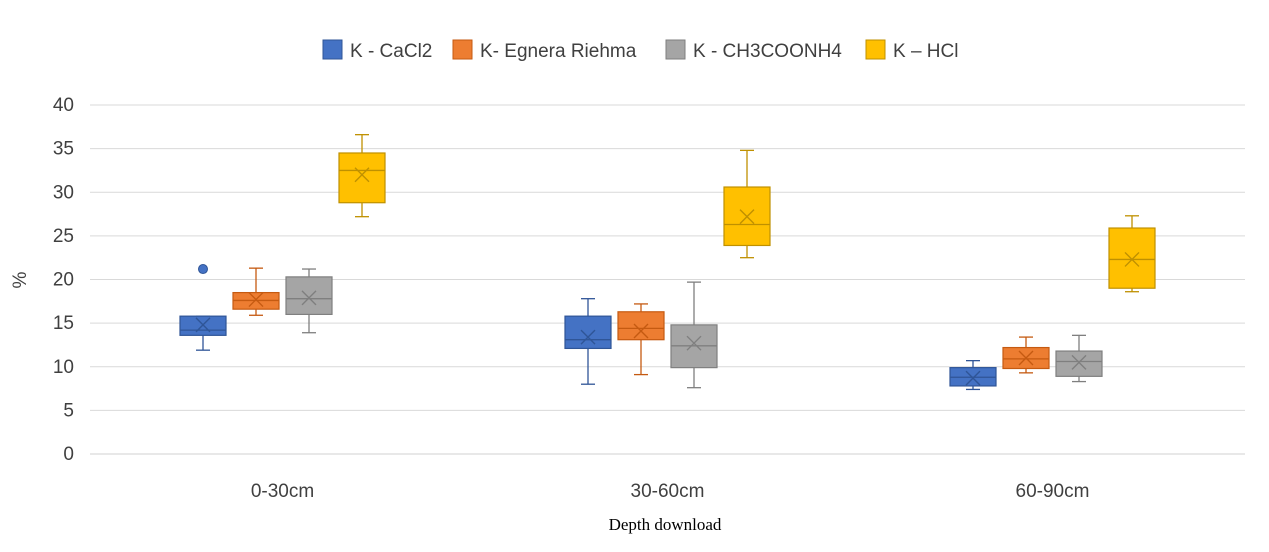 This screenshot has width=1269, height=552. What do you see at coordinates (63, 149) in the screenshot?
I see `y-tick-label: 35` at bounding box center [63, 149].